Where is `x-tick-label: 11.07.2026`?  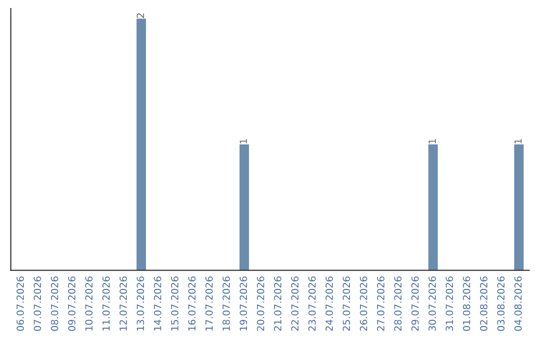 x-tick-label: 11.07.2026 is located at coordinates (106, 303).